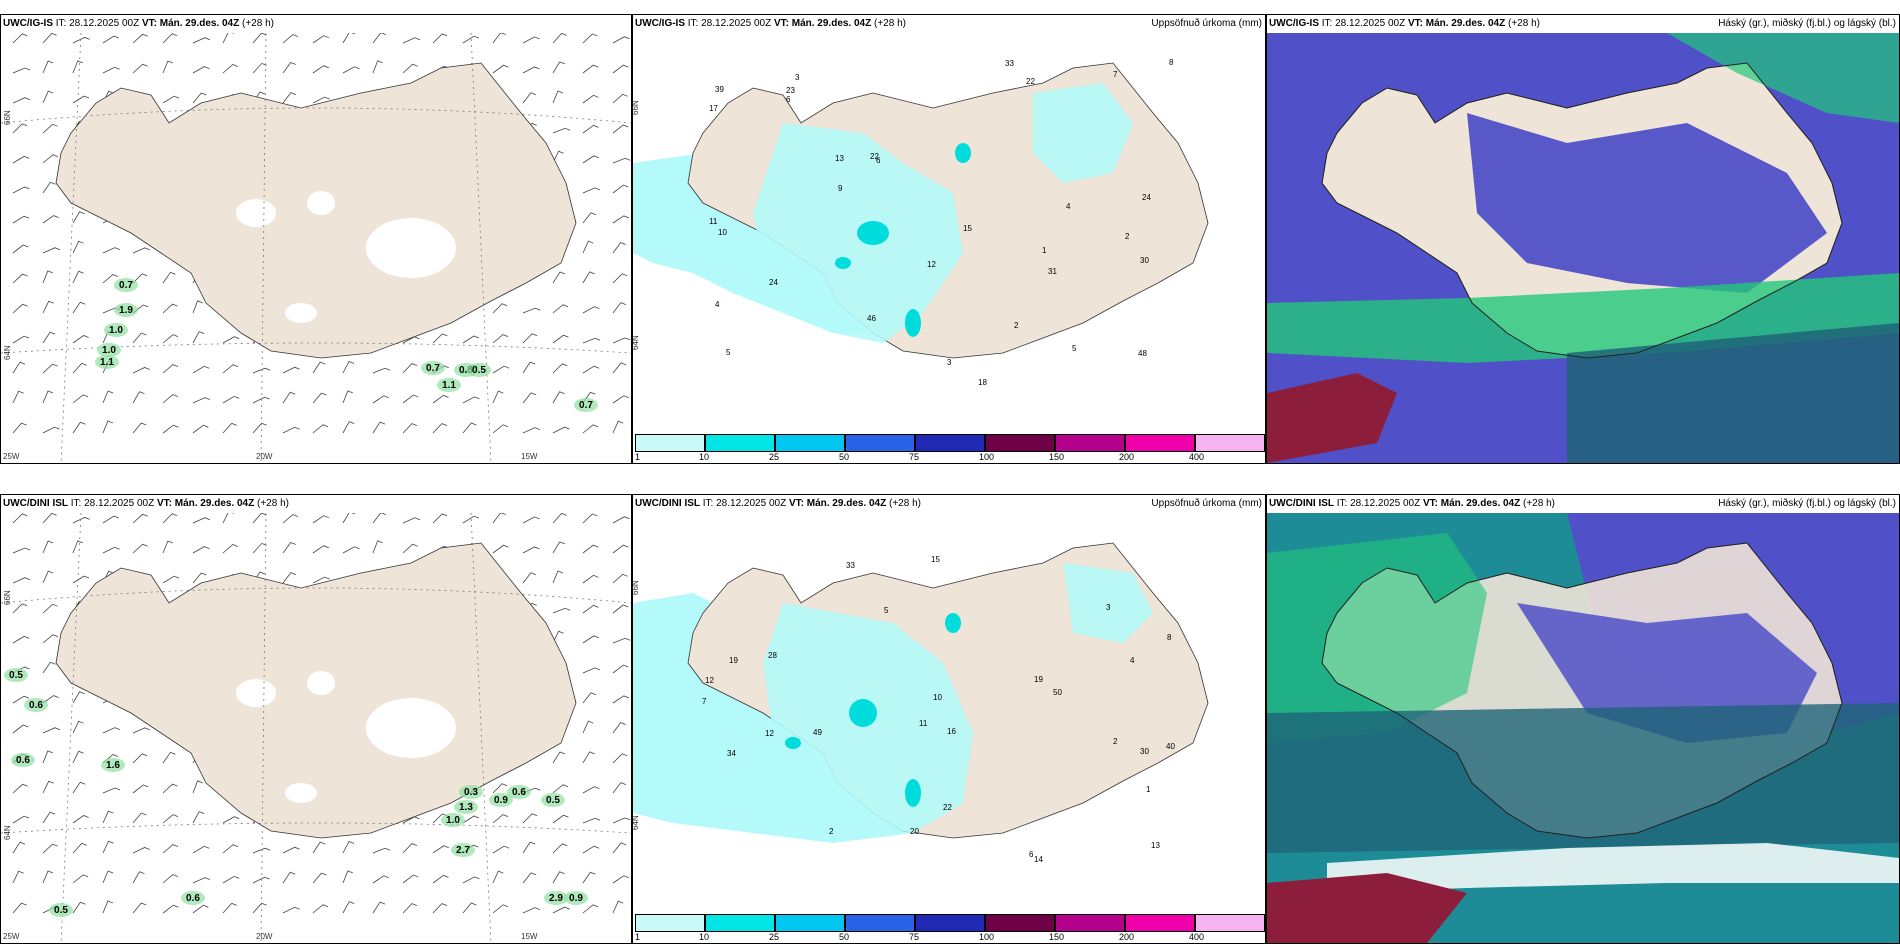  I want to click on precip-value-label: 14, so click(1038, 859).